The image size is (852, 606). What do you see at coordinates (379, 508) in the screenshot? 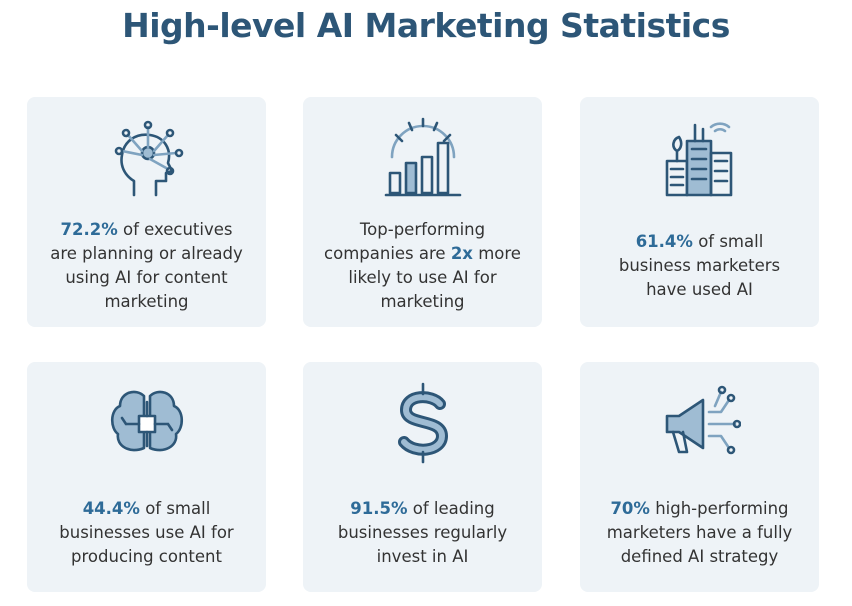
I see `stat-highlight: 91.5%` at bounding box center [379, 508].